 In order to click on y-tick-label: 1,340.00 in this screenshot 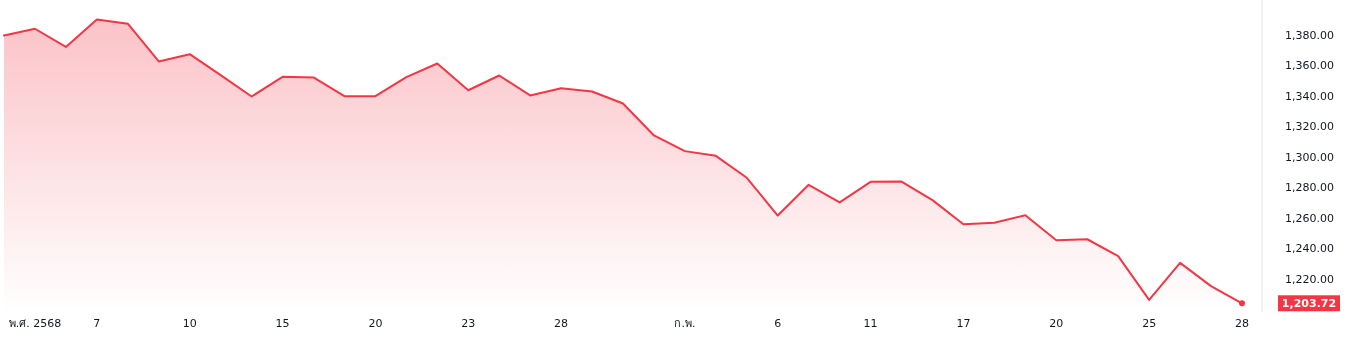, I will do `click(1309, 96)`.